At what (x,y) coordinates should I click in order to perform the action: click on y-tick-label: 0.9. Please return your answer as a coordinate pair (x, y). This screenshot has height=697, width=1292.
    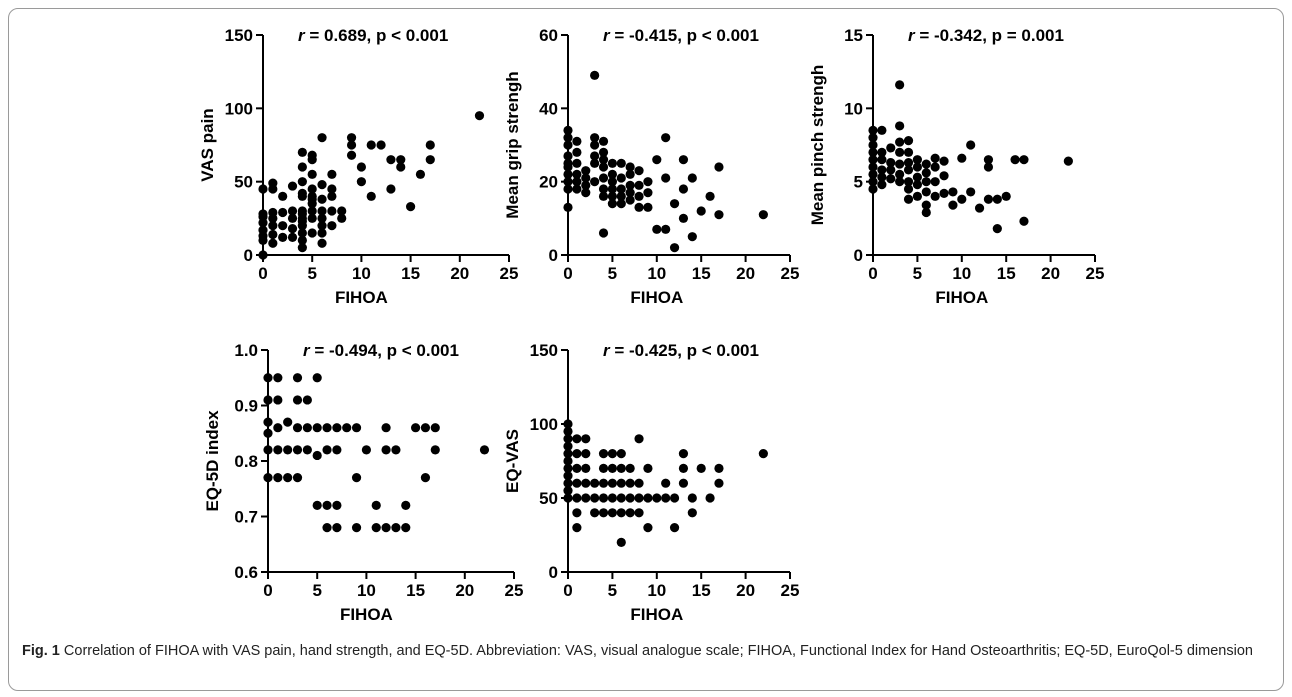
    Looking at the image, I should click on (246, 406).